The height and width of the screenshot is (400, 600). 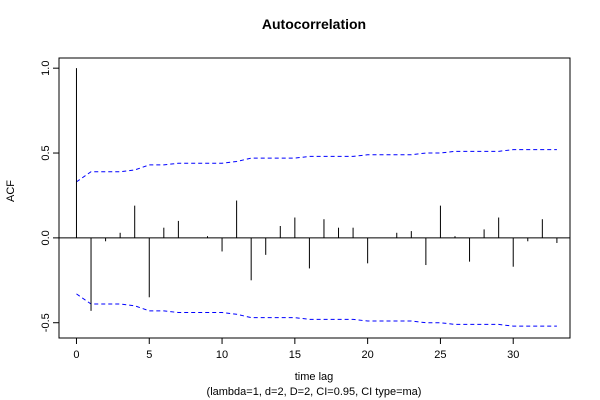 I want to click on chart-title: Autocorrelation, so click(x=314, y=24).